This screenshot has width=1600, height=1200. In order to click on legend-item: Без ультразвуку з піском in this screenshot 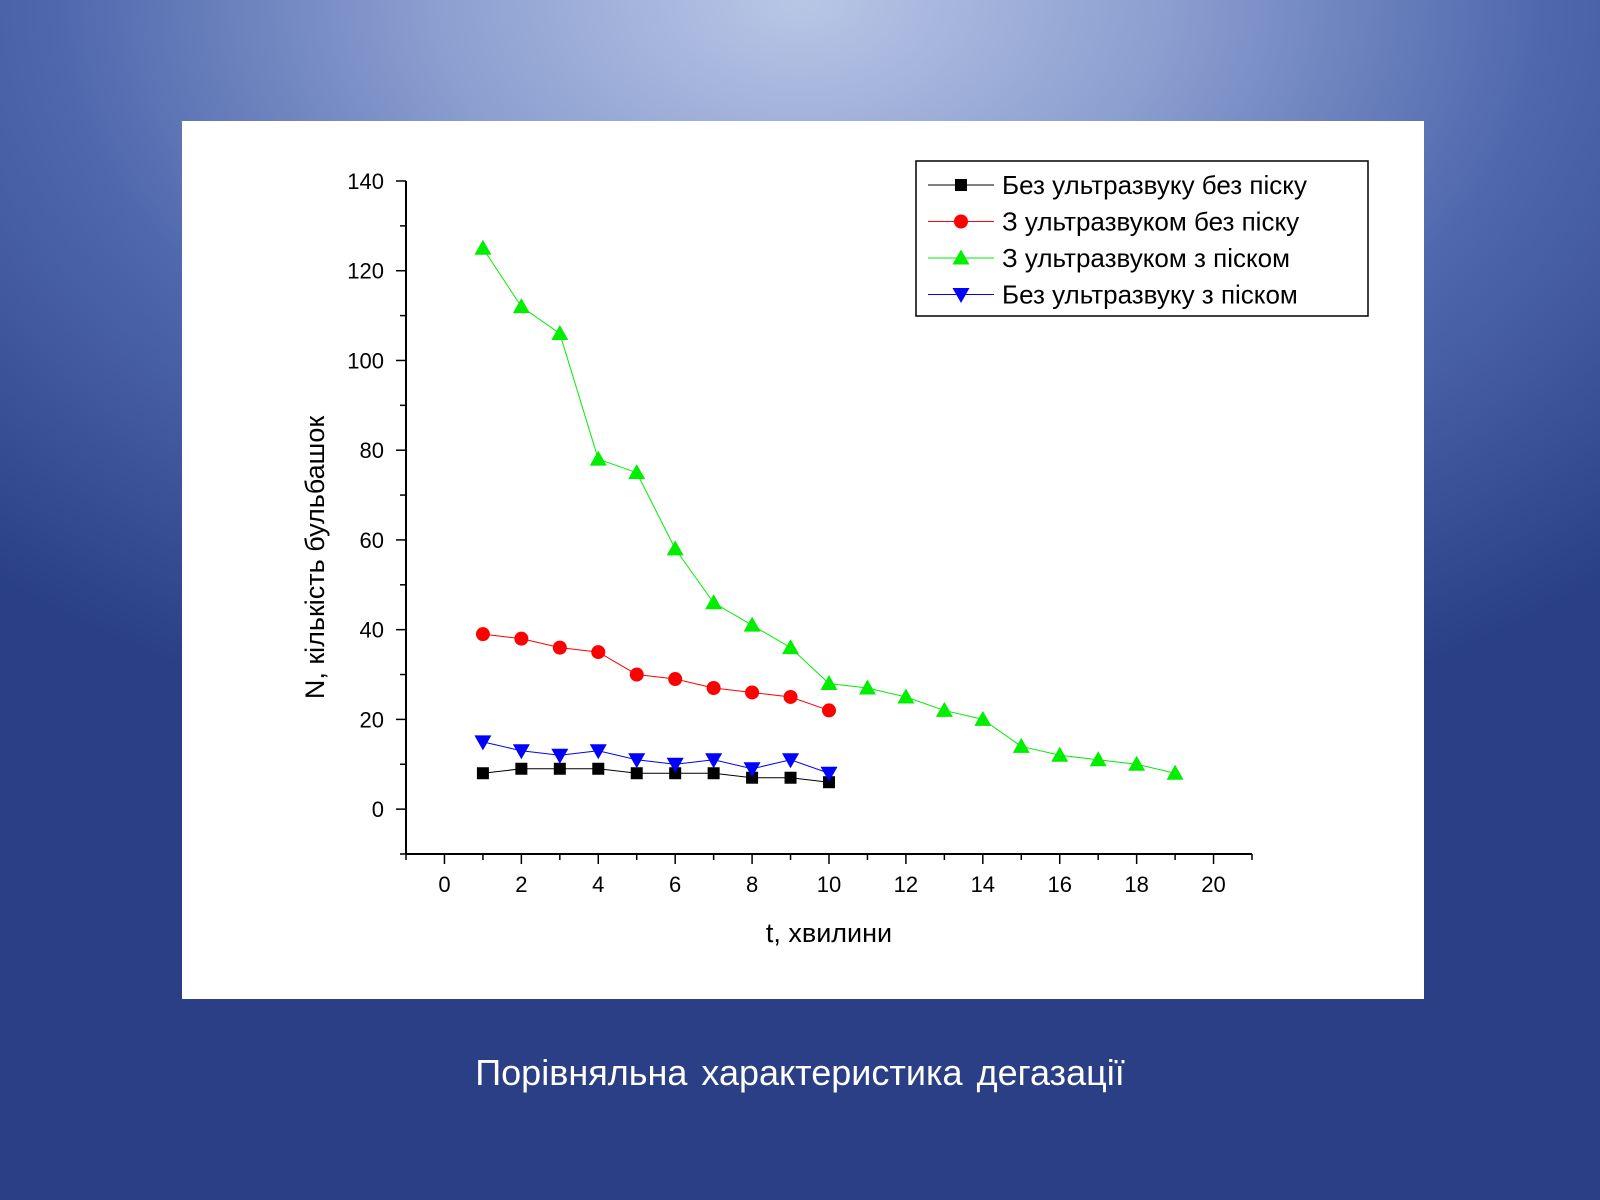, I will do `click(1113, 295)`.